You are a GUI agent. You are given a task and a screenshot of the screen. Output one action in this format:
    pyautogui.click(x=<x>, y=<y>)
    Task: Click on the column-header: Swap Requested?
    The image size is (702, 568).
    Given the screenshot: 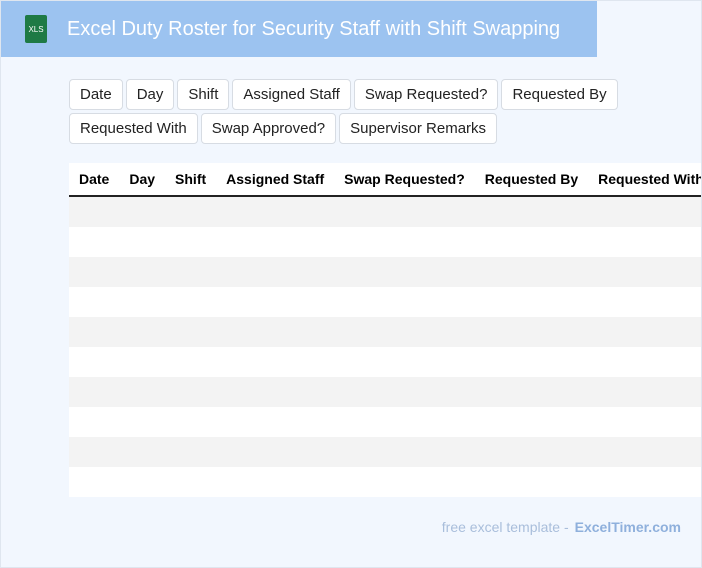 What is the action you would take?
    pyautogui.click(x=404, y=180)
    